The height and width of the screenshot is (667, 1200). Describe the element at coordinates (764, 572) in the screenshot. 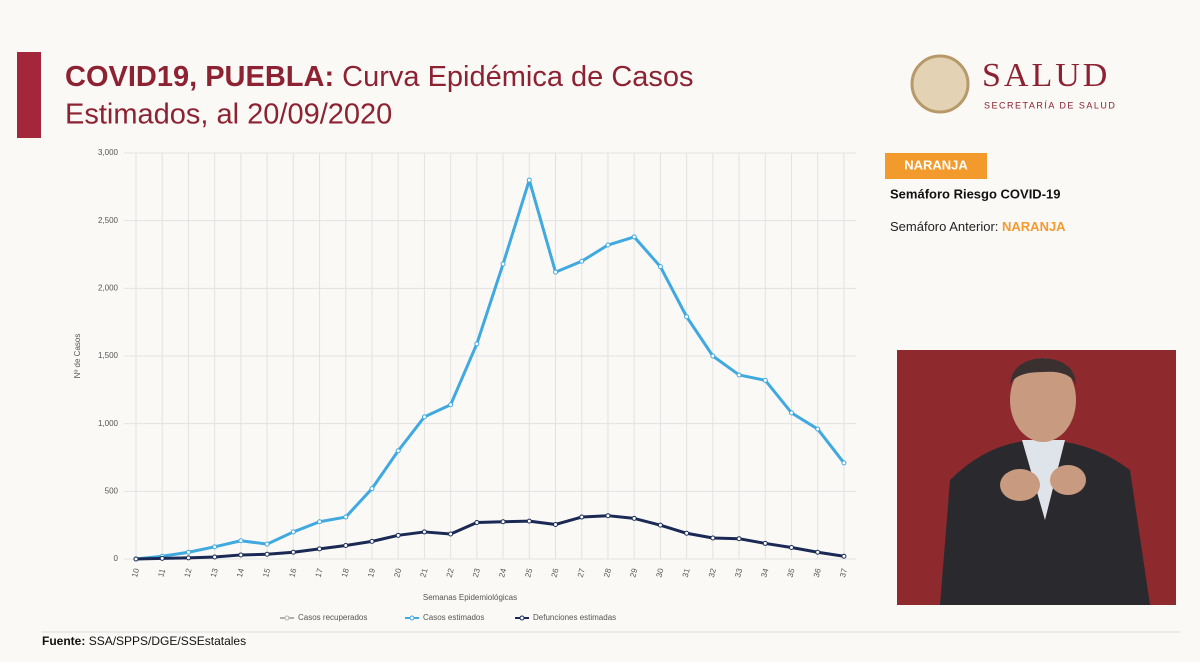

I see `x-tick-label: 34` at that location.